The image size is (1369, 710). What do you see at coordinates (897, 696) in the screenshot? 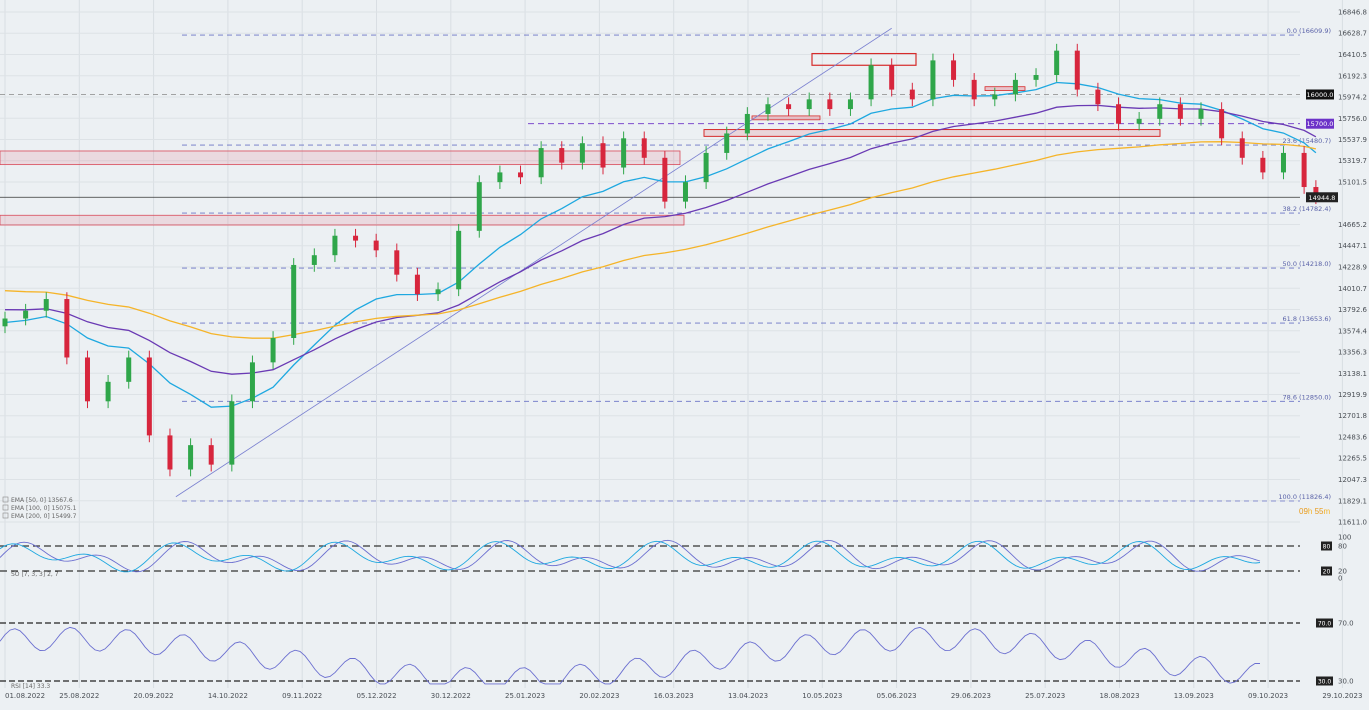
I see `x-tick-label: 05.06.2023` at bounding box center [897, 696].